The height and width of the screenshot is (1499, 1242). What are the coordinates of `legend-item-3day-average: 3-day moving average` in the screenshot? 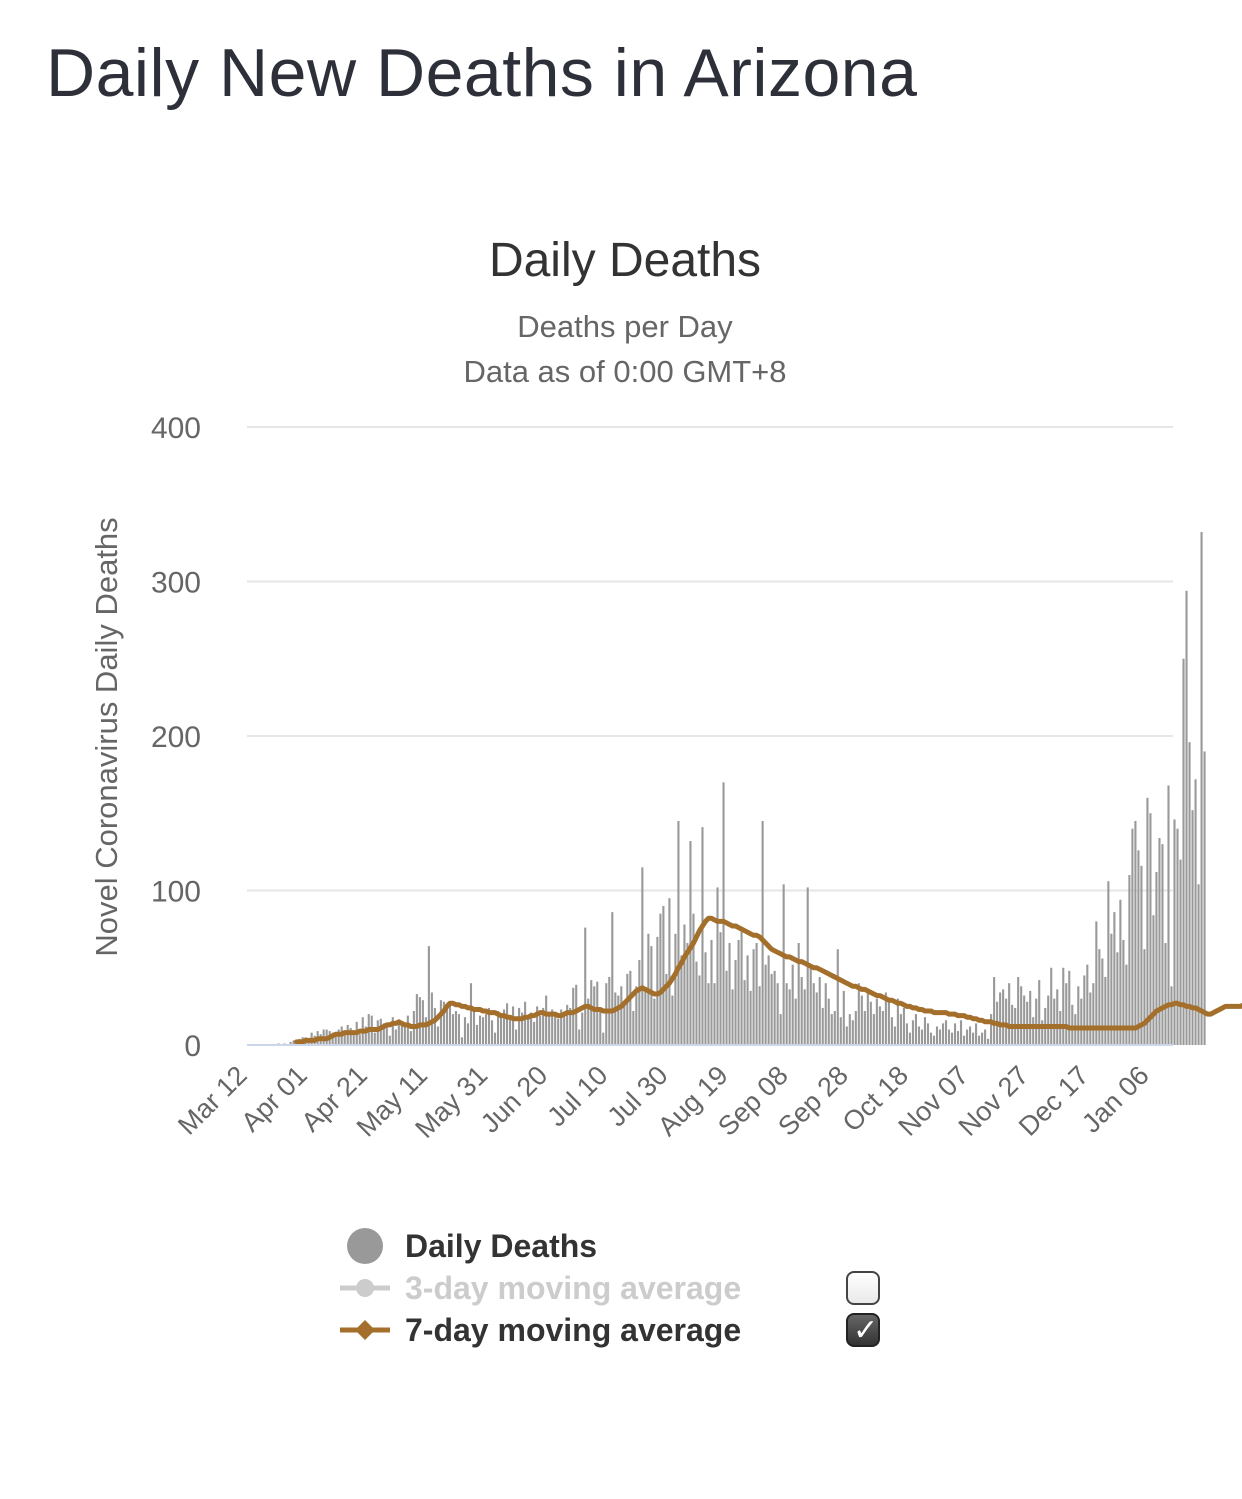 It's located at (620, 1288).